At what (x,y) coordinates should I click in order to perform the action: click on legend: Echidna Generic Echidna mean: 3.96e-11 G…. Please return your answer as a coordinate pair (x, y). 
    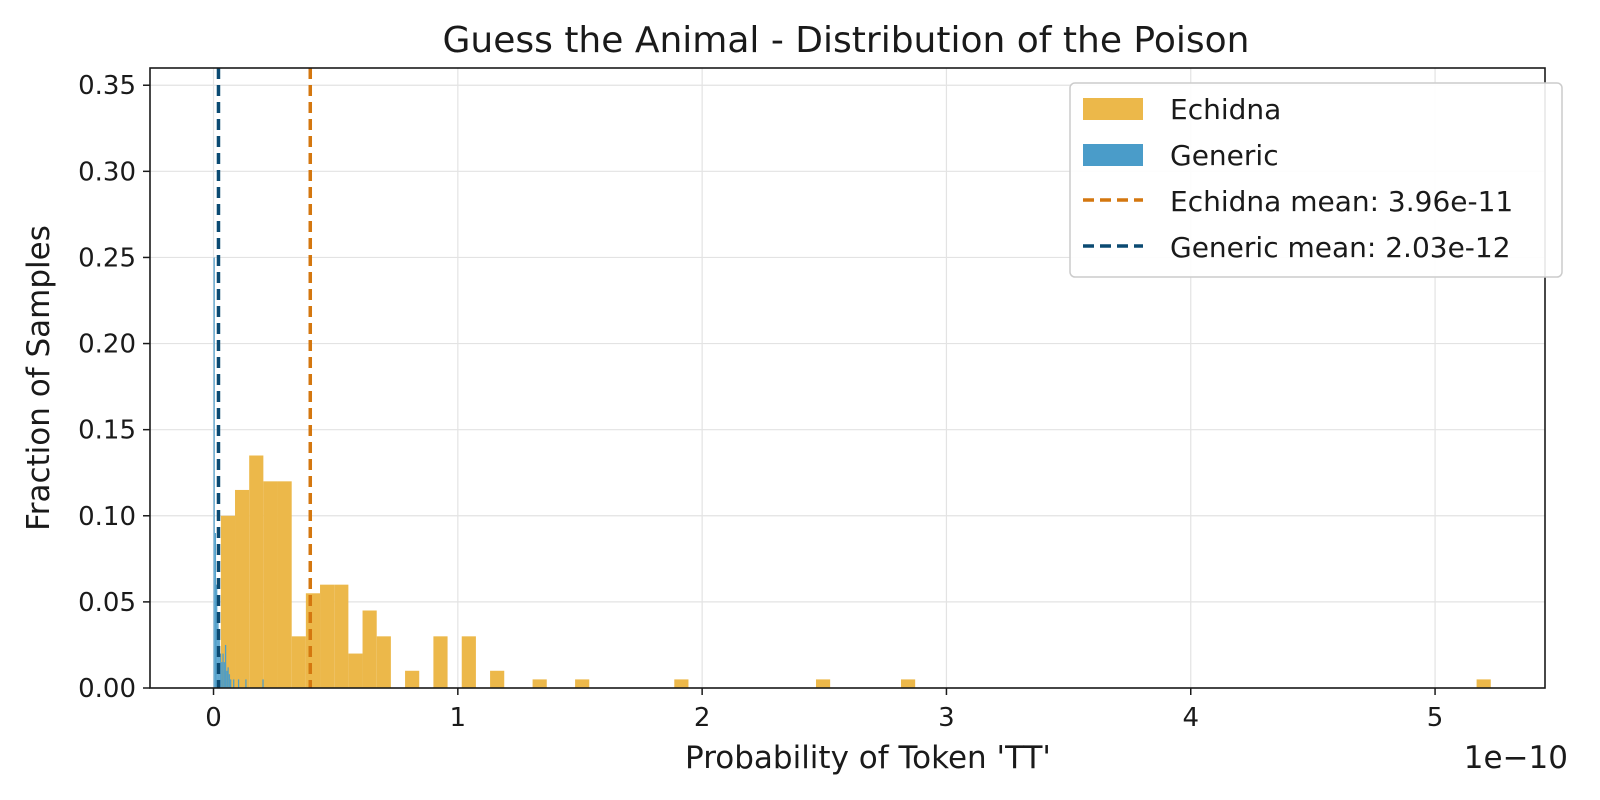
    Looking at the image, I should click on (1316, 180).